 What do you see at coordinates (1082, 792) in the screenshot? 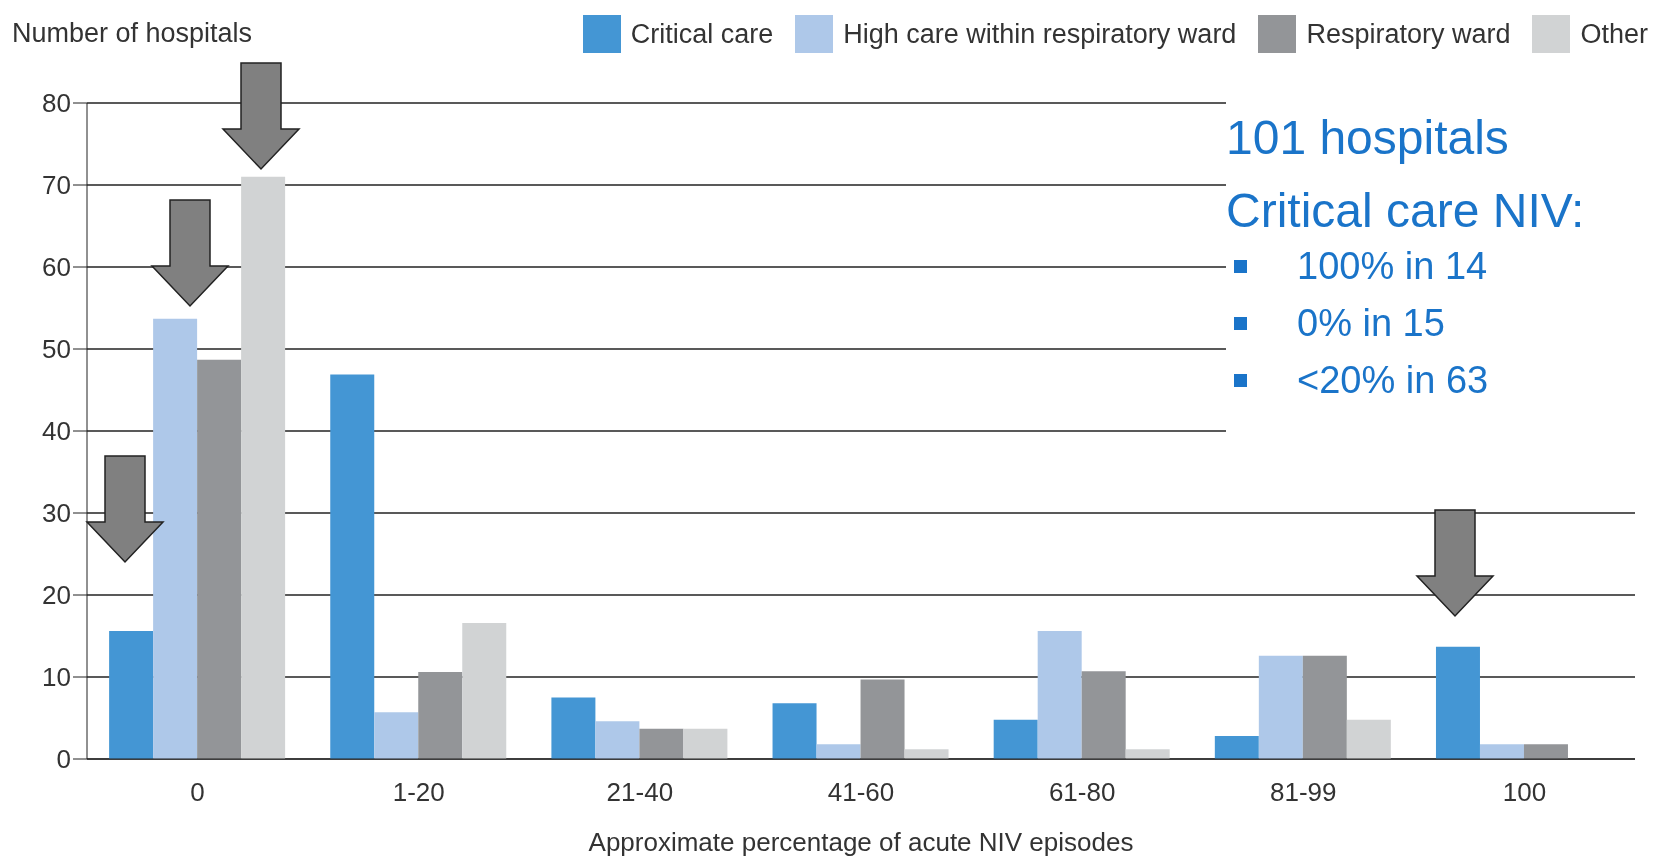
I see `x-tick-label: 61-80` at bounding box center [1082, 792].